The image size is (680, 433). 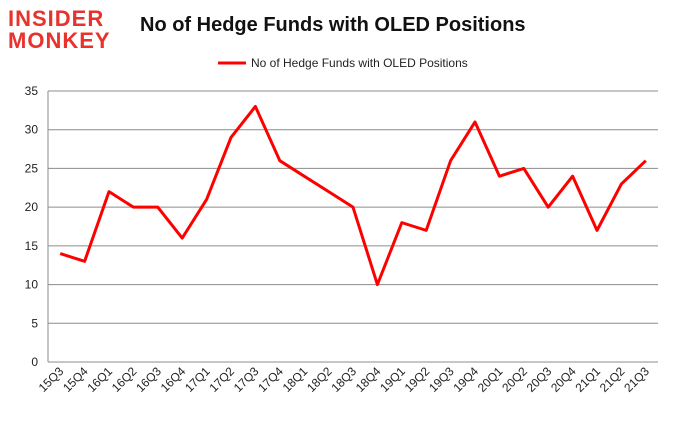 I want to click on x-tick-label: 16Q3, so click(x=148, y=379).